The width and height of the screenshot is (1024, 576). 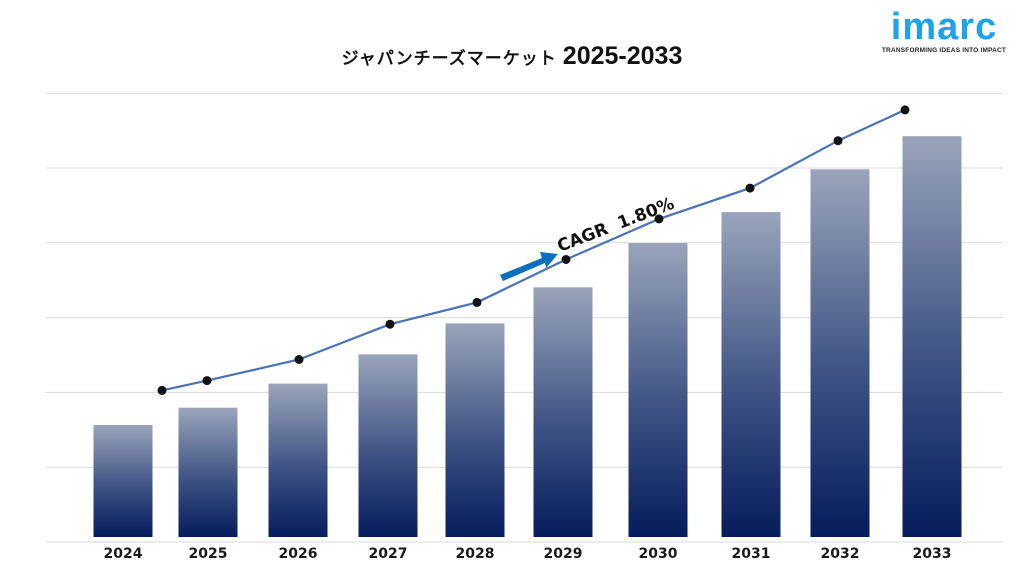 I want to click on x-label-2031: 2031, so click(x=751, y=554).